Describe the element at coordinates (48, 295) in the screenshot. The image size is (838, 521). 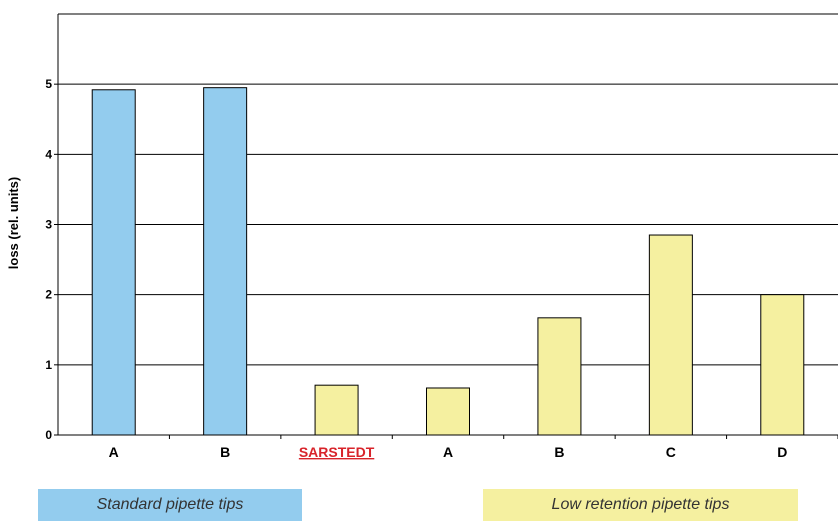
I see `y-tick-label: 2` at that location.